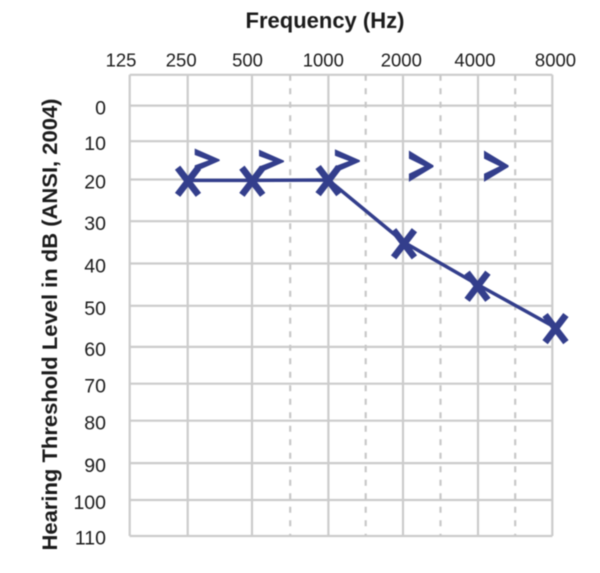 Image resolution: width=600 pixels, height=573 pixels. What do you see at coordinates (181, 60) in the screenshot?
I see `svg-text: 250` at bounding box center [181, 60].